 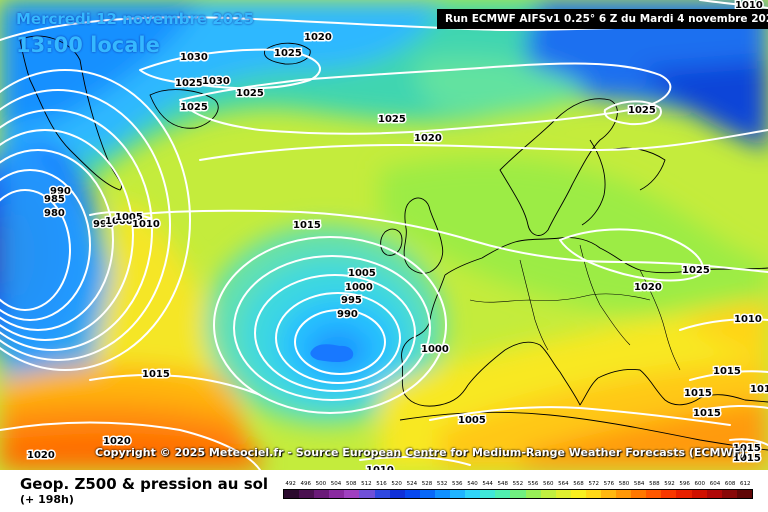 What do you see at coordinates (548, 484) in the screenshot?
I see `scale-tick-label: 560` at bounding box center [548, 484].